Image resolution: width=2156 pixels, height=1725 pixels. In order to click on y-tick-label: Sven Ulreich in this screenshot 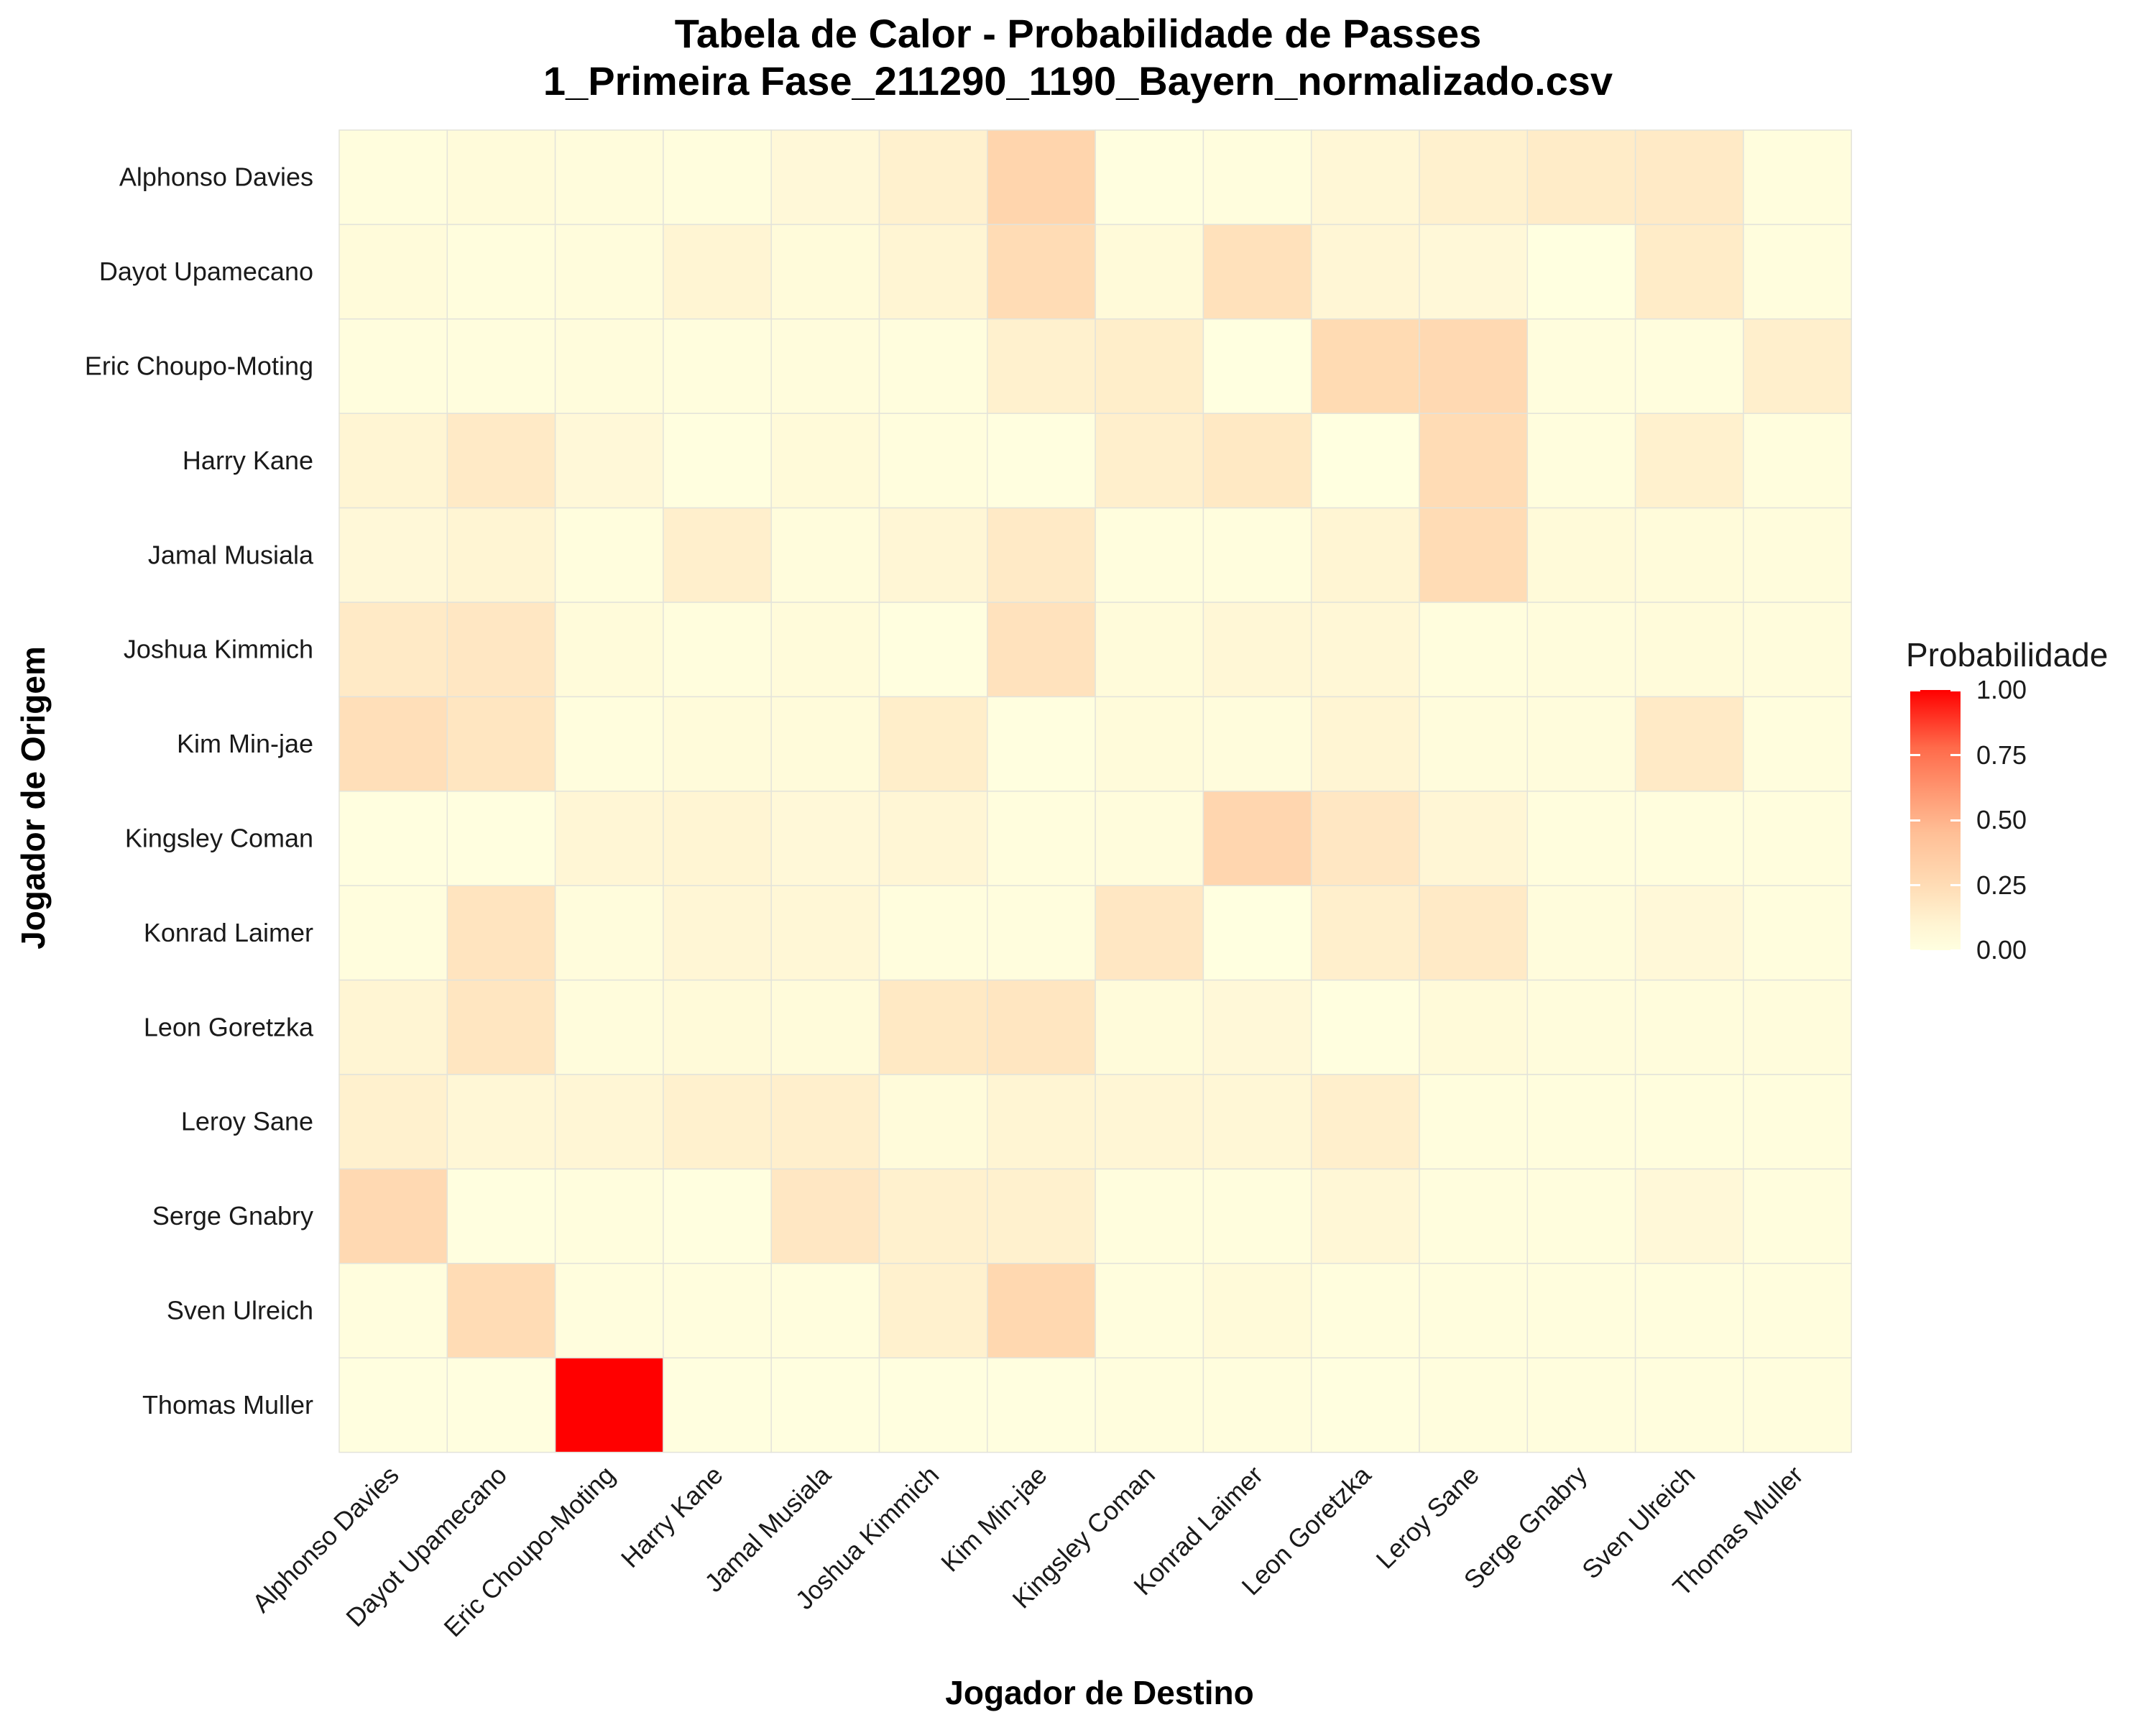, I will do `click(240, 1310)`.